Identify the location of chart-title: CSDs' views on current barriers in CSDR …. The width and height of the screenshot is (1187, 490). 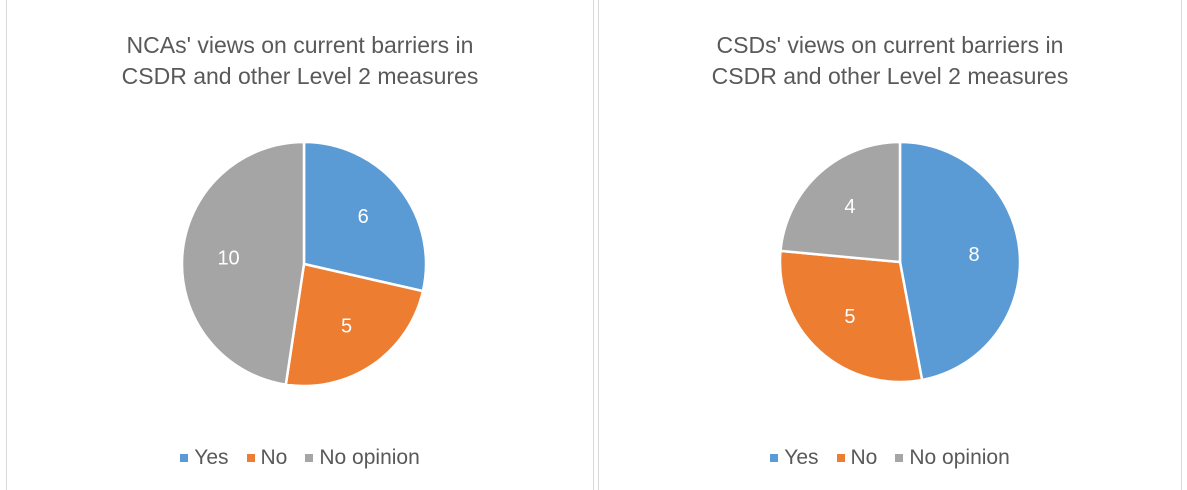
(890, 61).